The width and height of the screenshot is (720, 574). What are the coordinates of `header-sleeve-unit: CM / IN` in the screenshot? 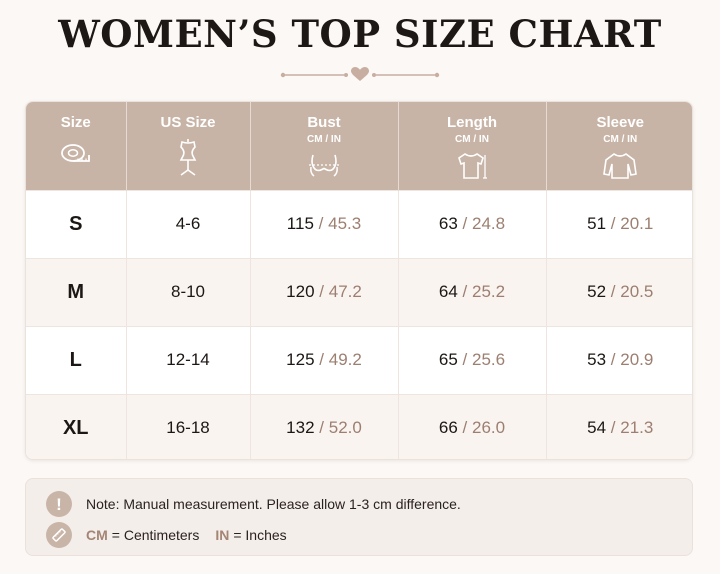 It's located at (620, 139).